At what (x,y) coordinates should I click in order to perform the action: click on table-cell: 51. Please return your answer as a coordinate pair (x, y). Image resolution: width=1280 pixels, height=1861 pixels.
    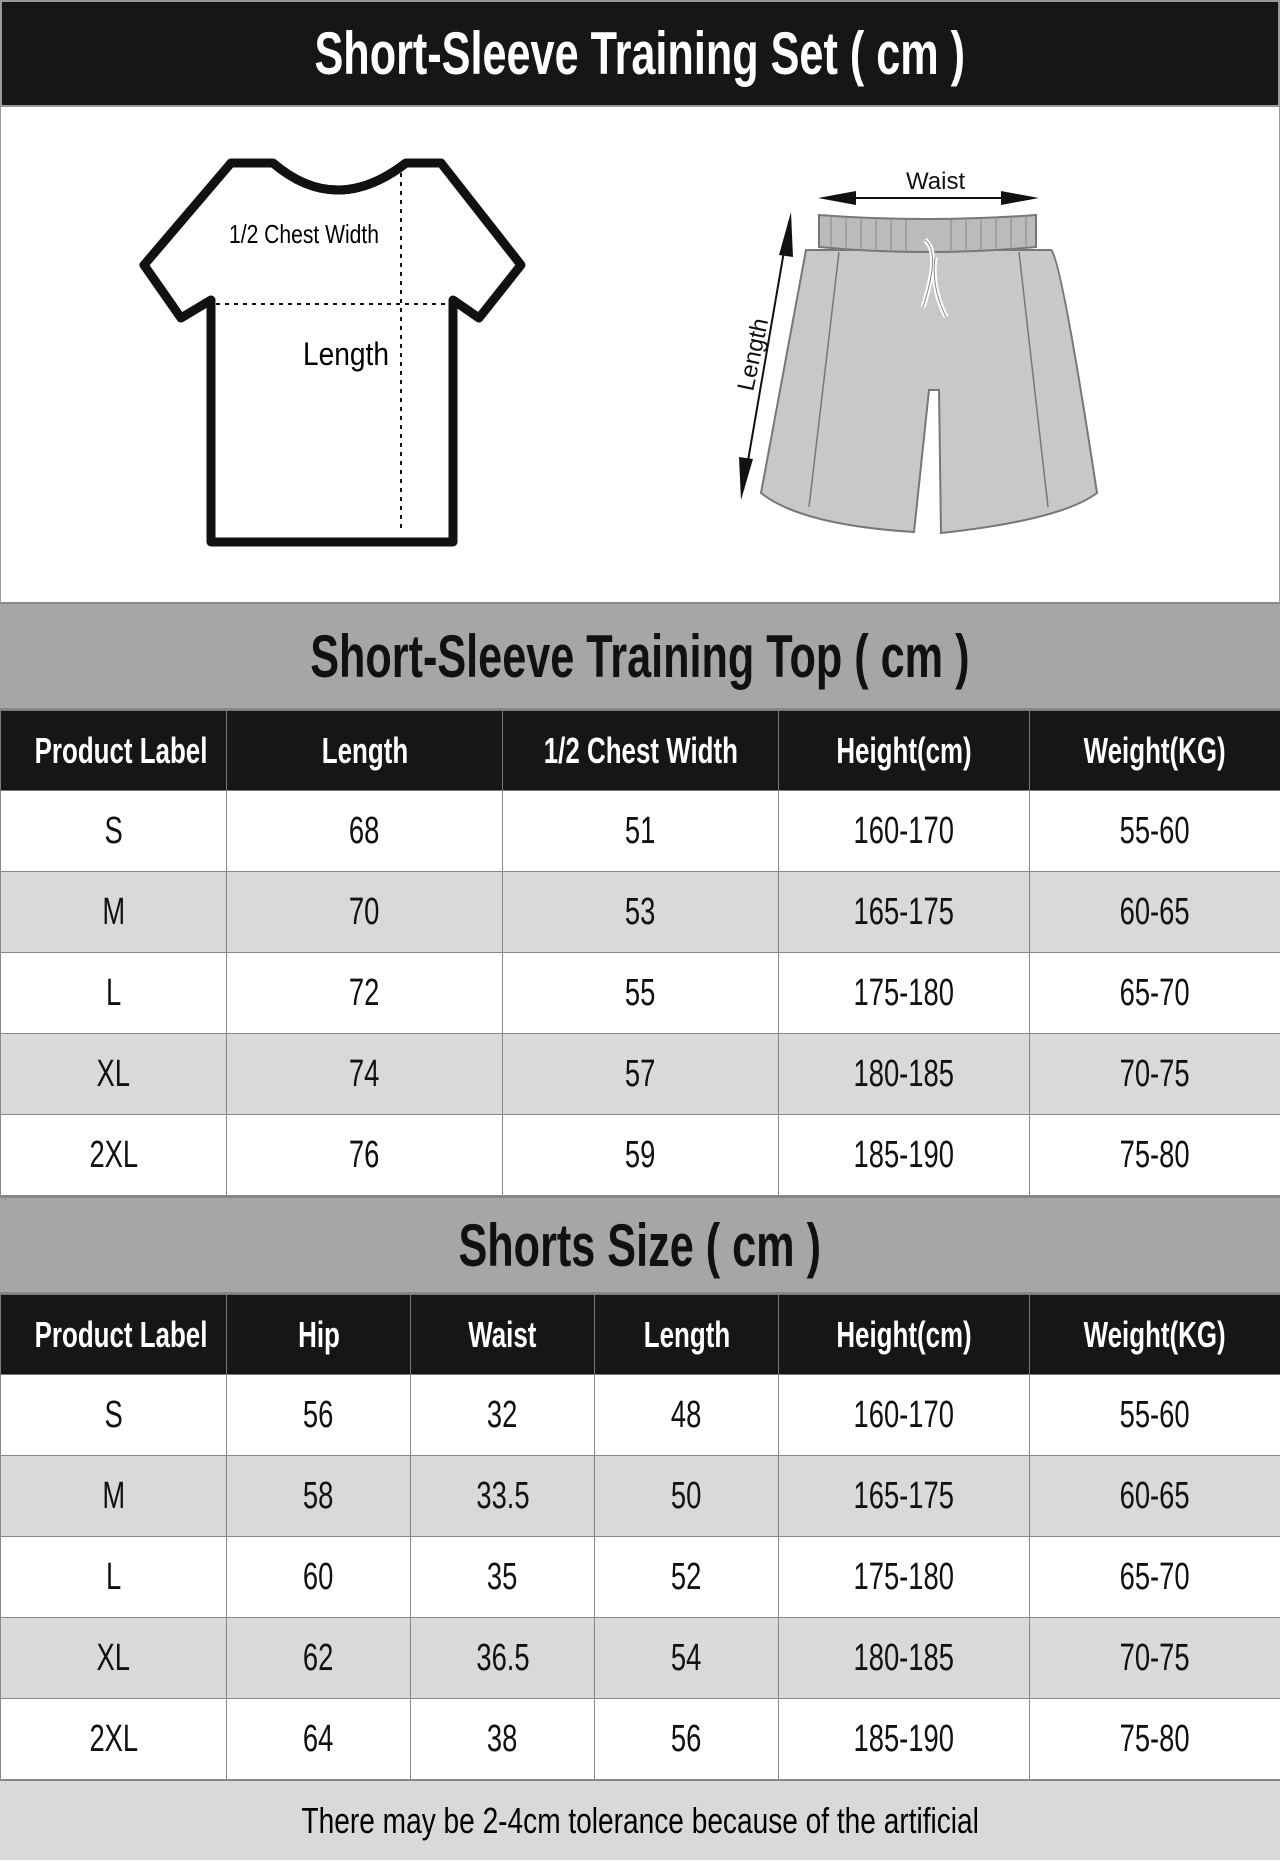
    Looking at the image, I should click on (640, 831).